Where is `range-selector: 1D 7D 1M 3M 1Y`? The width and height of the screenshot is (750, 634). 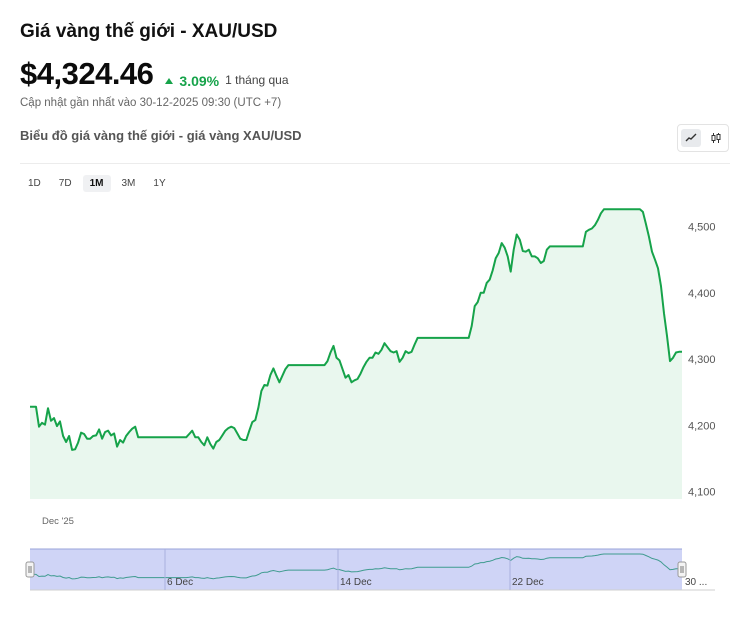
range-selector: 1D 7D 1M 3M 1Y is located at coordinates (97, 183).